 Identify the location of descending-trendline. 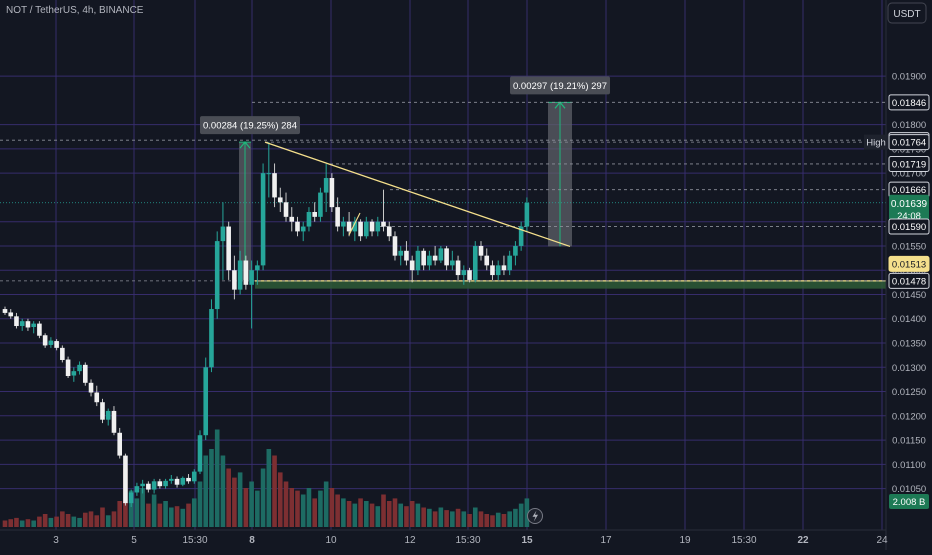
(417, 194).